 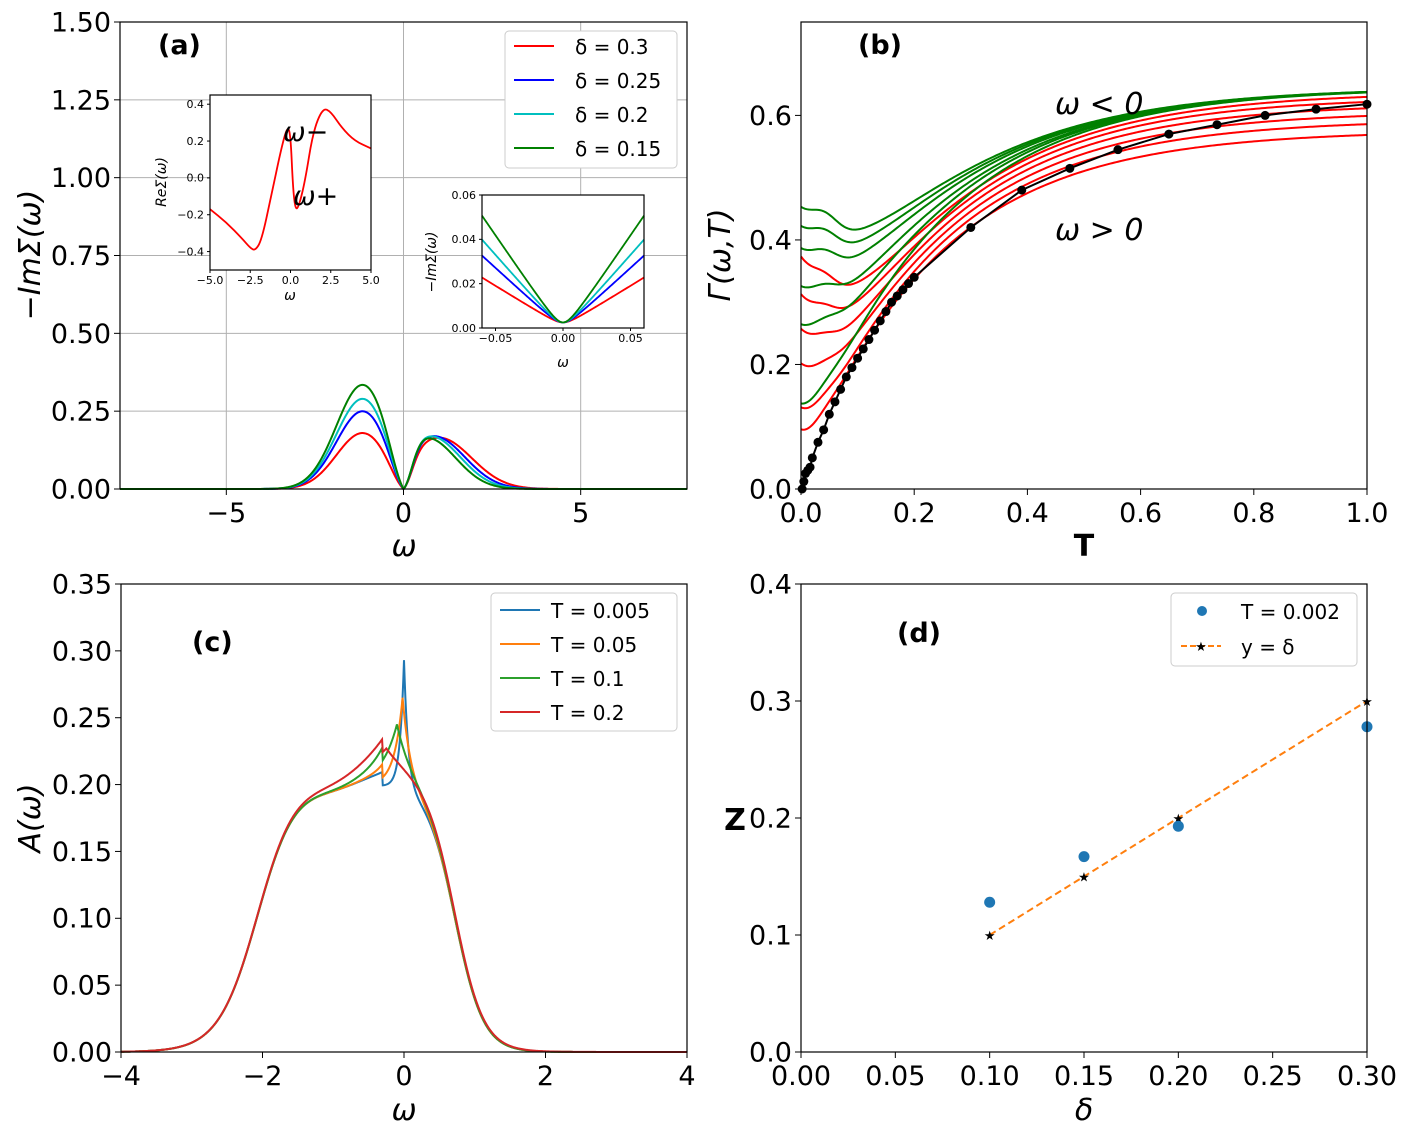 I want to click on x-tick-label: 5, so click(x=580, y=513).